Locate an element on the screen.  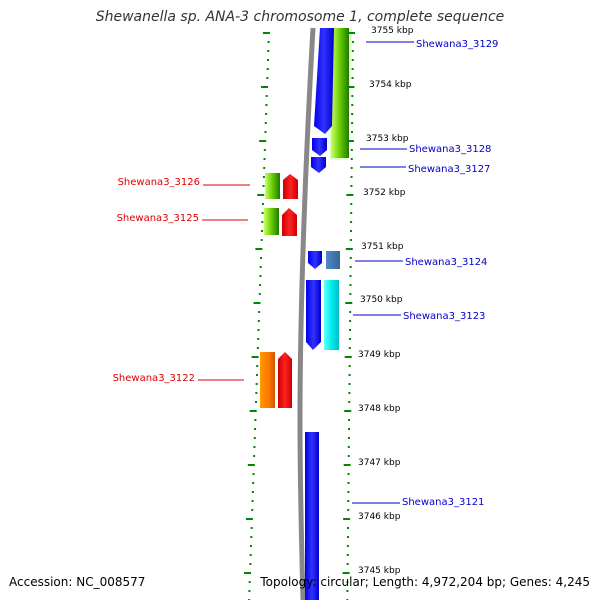
scale-label: 3749 kbp is located at coordinates (379, 355).